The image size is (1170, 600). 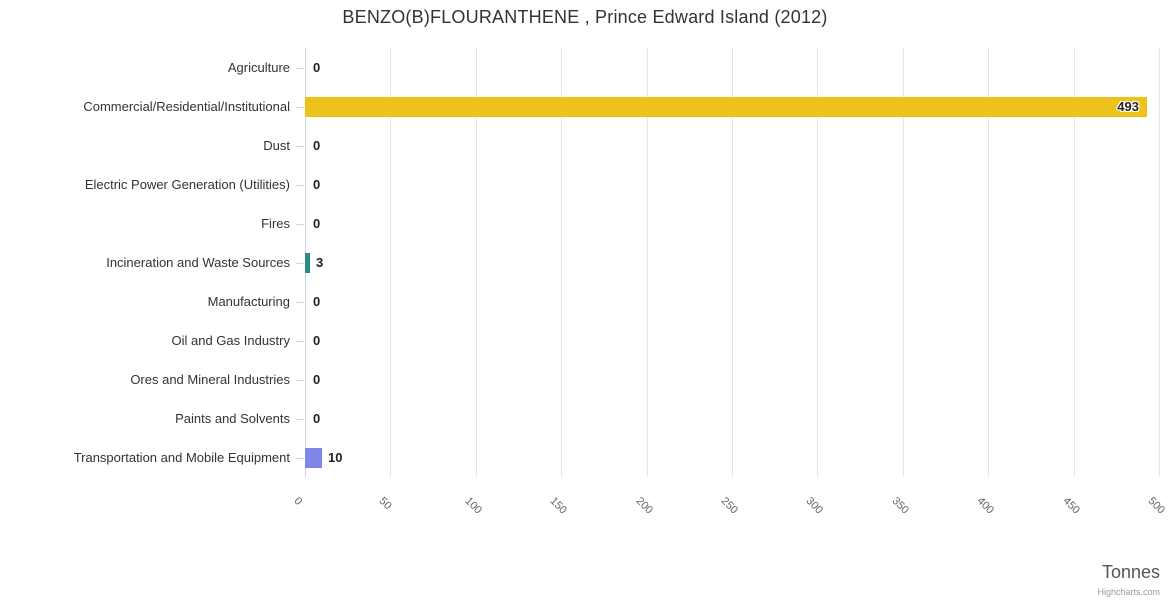 I want to click on x-axis-tick-label: 250, so click(x=729, y=506).